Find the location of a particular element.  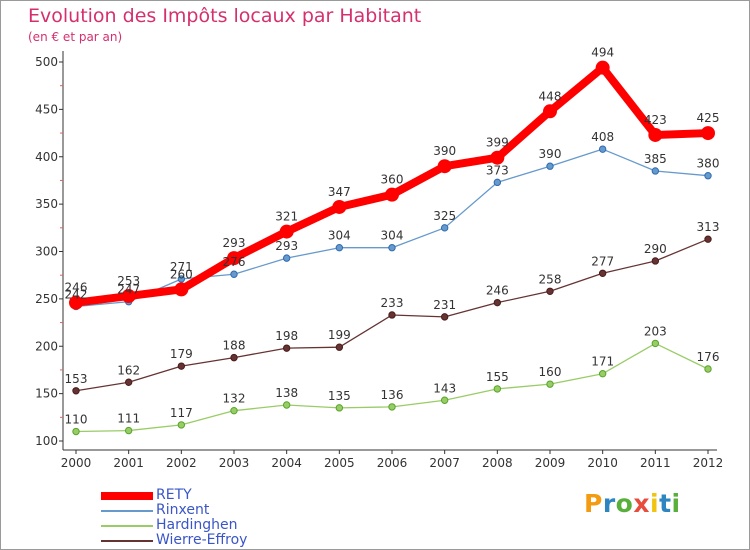

legend-label: Hardinghen is located at coordinates (197, 525).